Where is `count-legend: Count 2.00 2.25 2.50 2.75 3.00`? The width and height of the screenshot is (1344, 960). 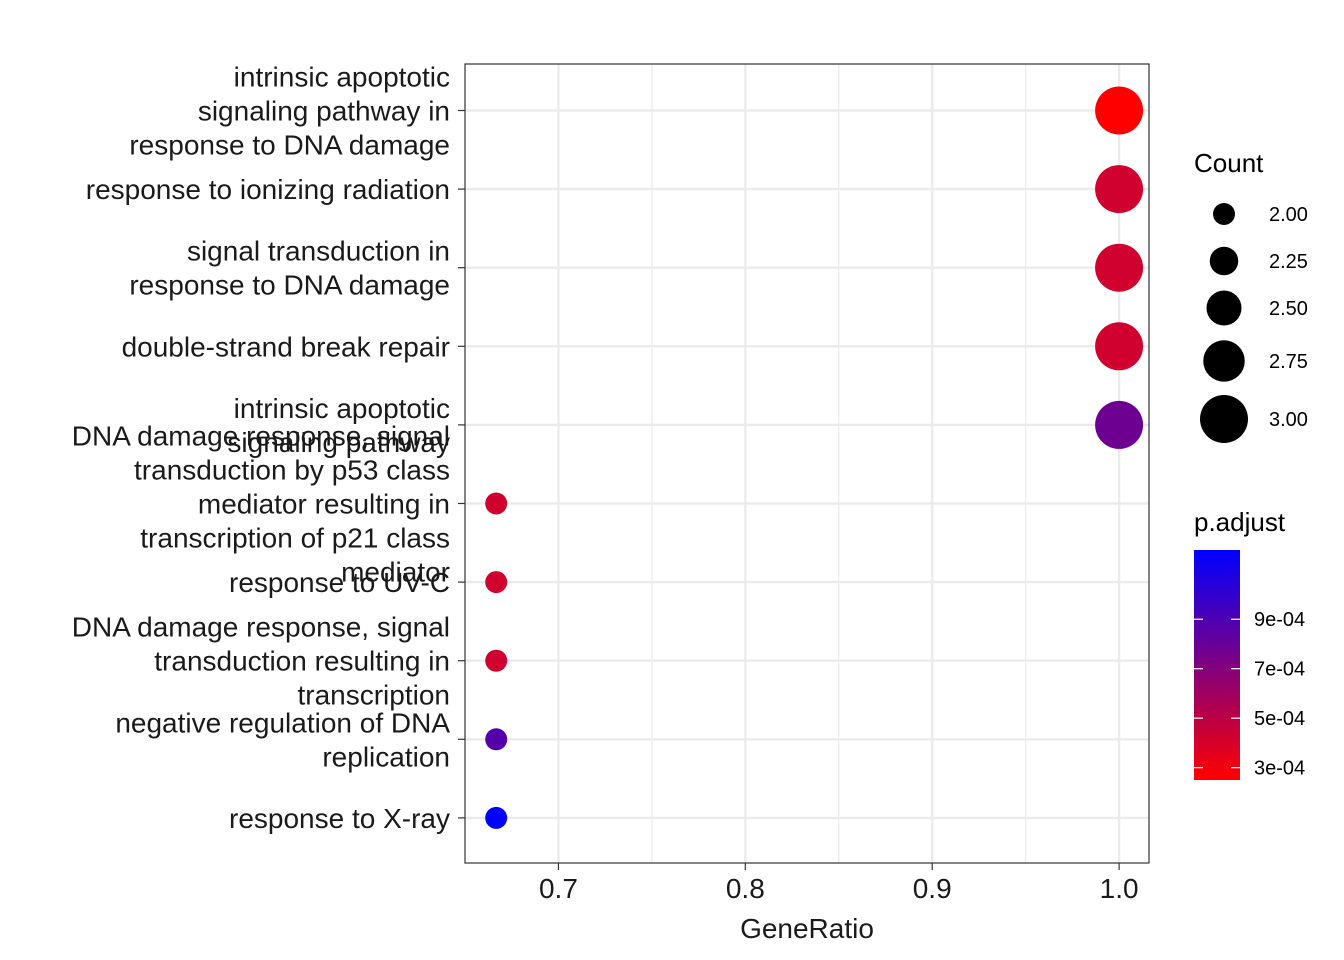
count-legend: Count 2.00 2.25 2.50 2.75 3.00 is located at coordinates (1251, 295).